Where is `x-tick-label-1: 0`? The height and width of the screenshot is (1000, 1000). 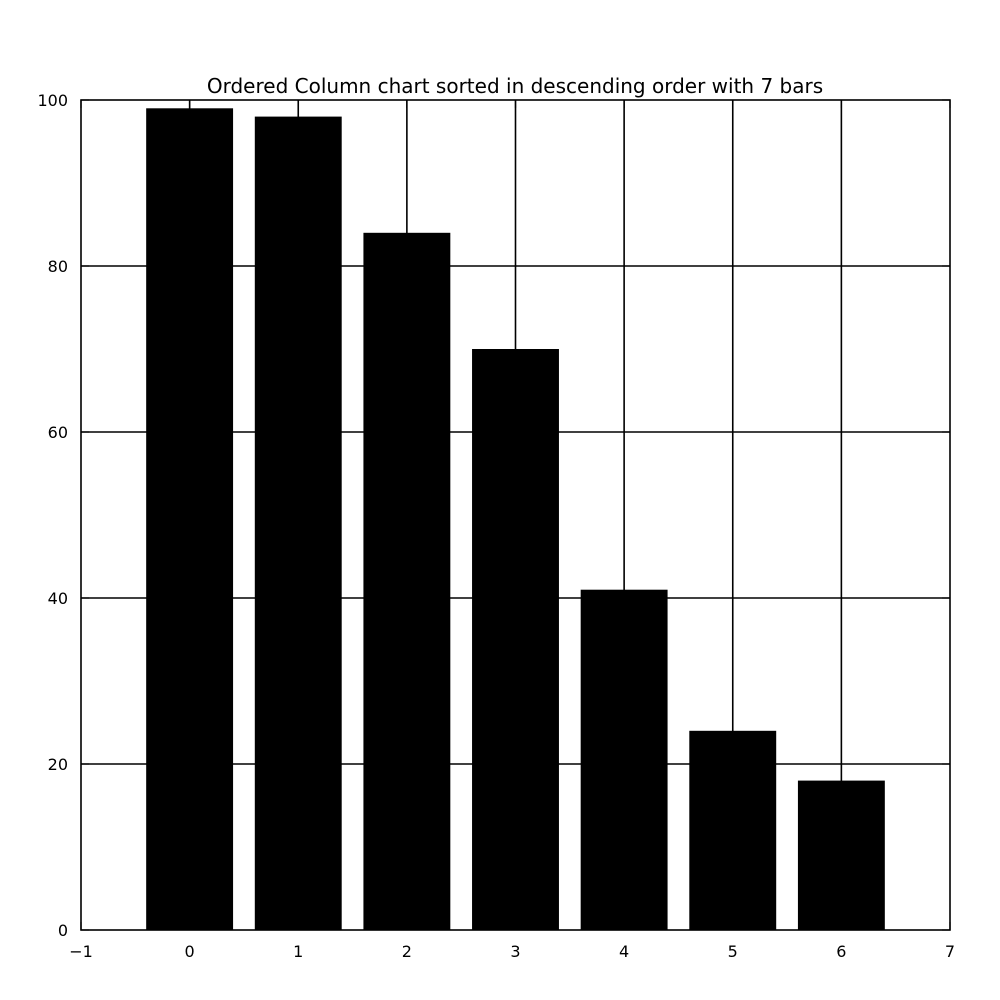 x-tick-label-1: 0 is located at coordinates (190, 951).